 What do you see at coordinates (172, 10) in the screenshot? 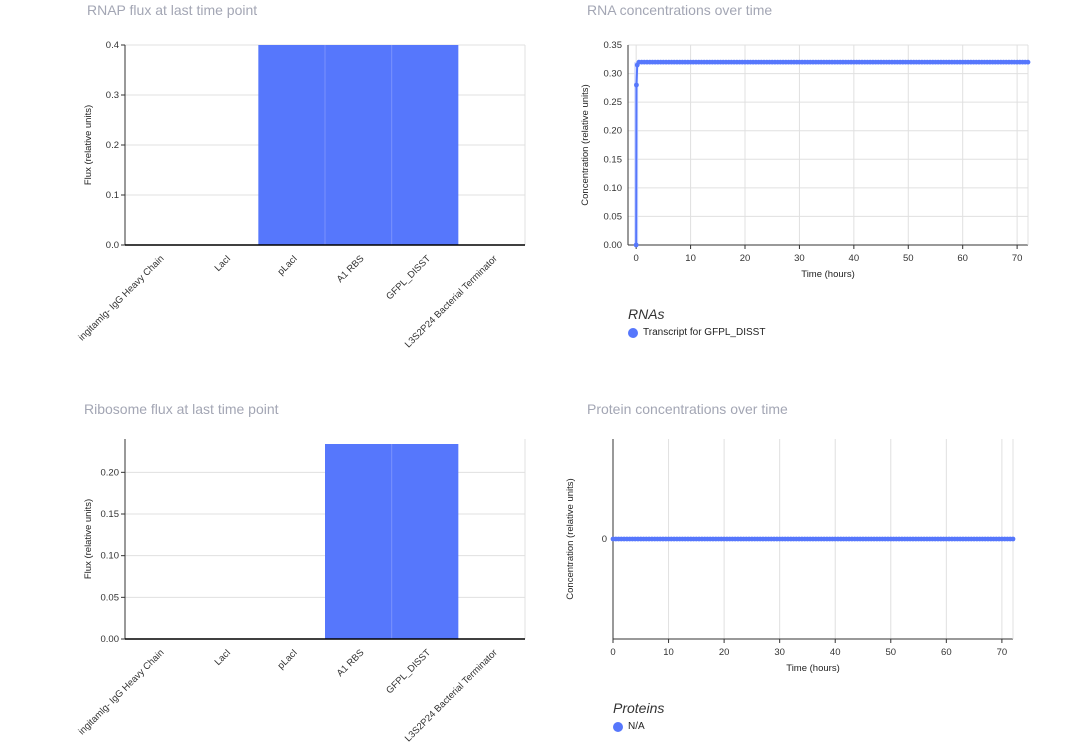
I see `rnap-chart-title: RNAP flux at last time point` at bounding box center [172, 10].